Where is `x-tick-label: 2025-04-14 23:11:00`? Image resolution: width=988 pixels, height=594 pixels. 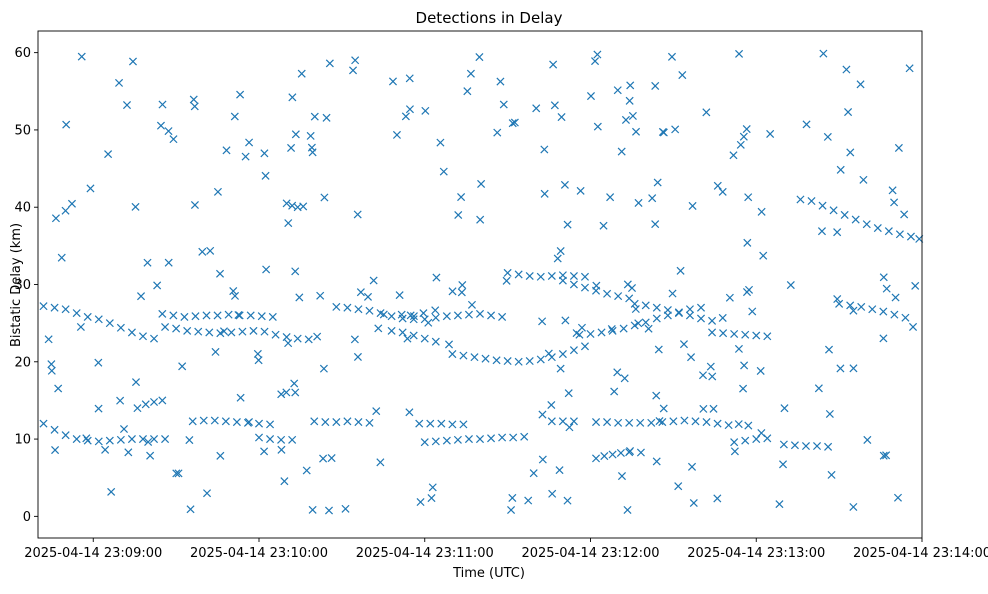
x-tick-label: 2025-04-14 23:11:00 is located at coordinates (425, 553).